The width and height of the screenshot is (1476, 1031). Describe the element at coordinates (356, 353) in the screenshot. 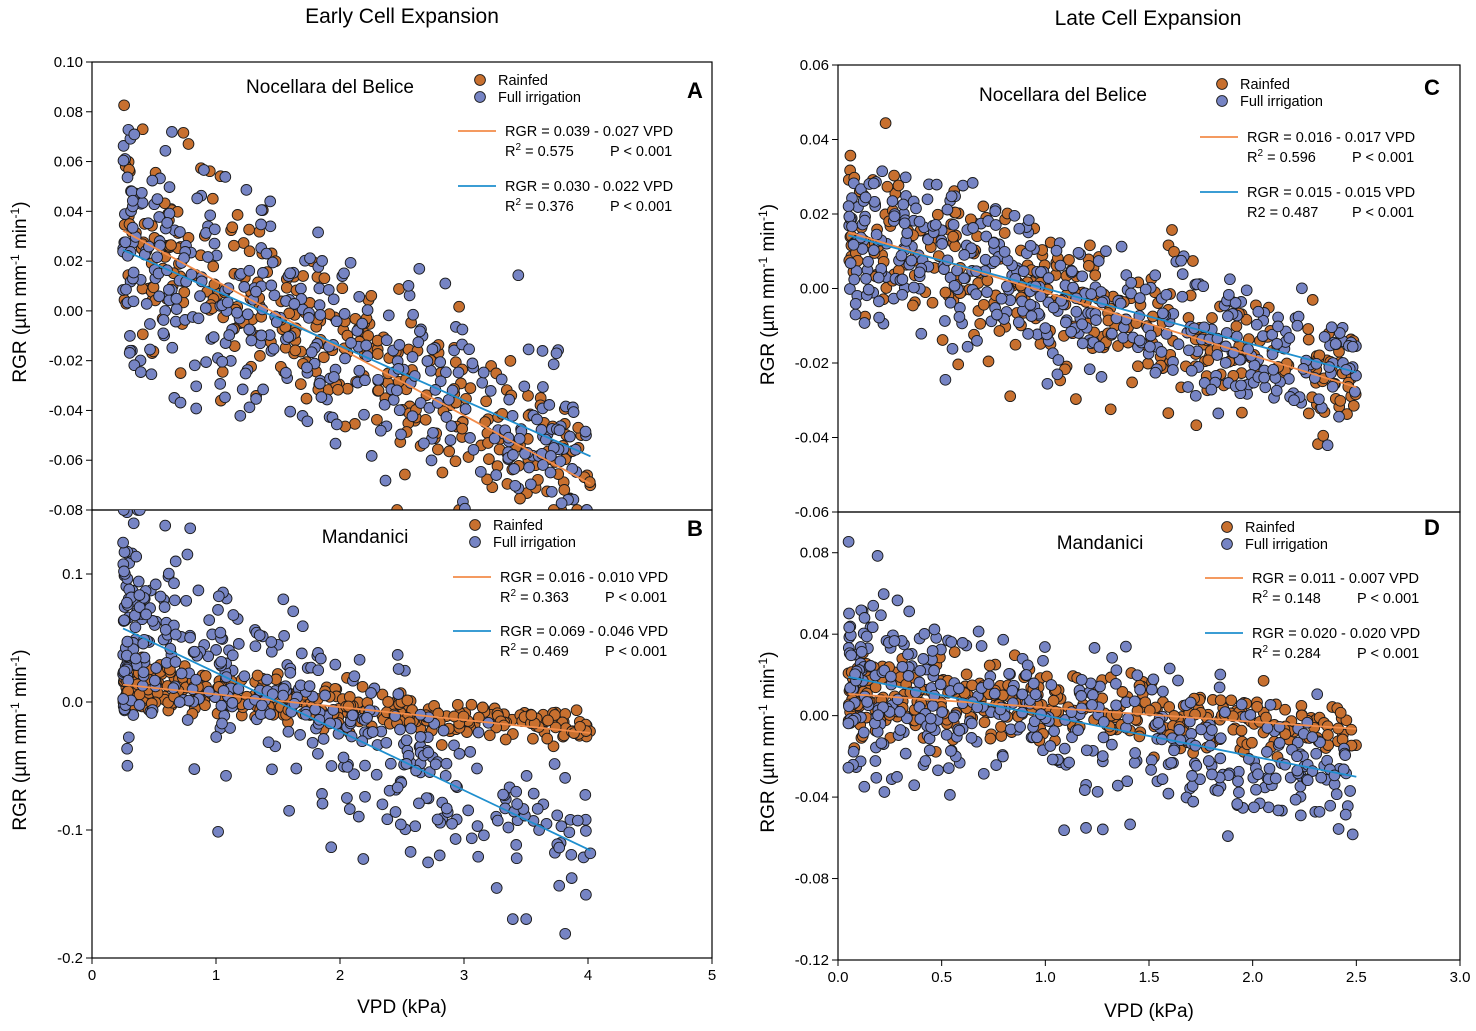

I see `fit-line-full-irrigation` at that location.